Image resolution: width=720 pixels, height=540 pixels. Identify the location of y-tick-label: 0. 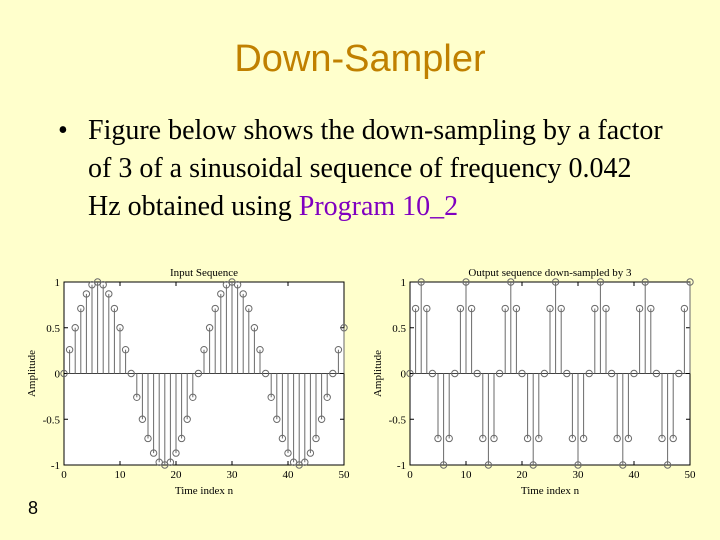
(404, 375).